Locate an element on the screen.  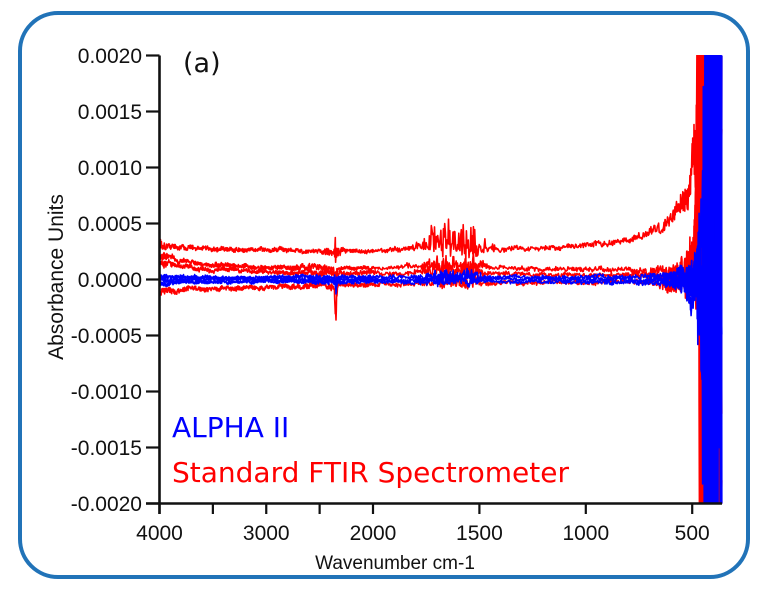
y-tick-label: -0.0015 is located at coordinates (106, 448).